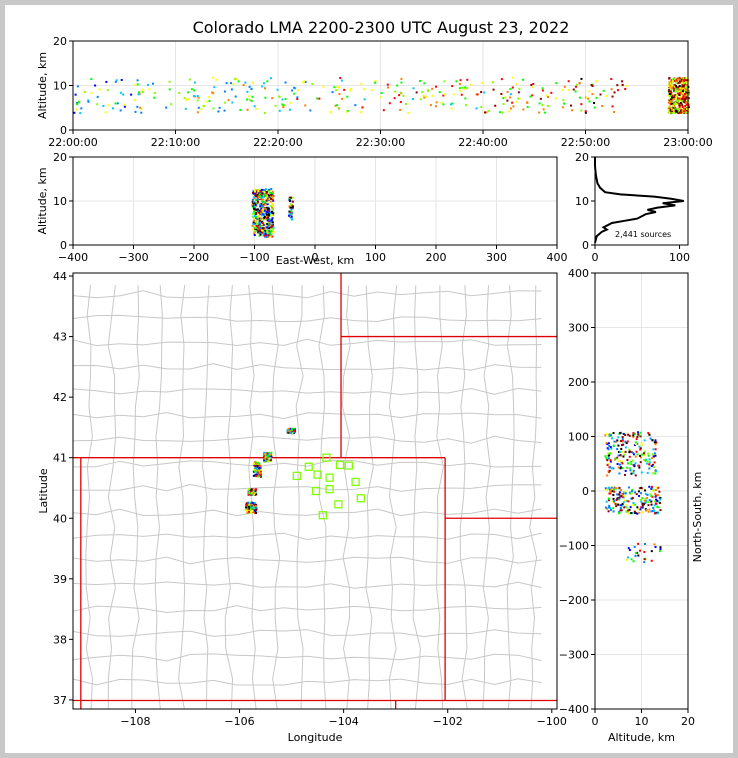  I want to click on ns-tick-label: 400, so click(578, 273).